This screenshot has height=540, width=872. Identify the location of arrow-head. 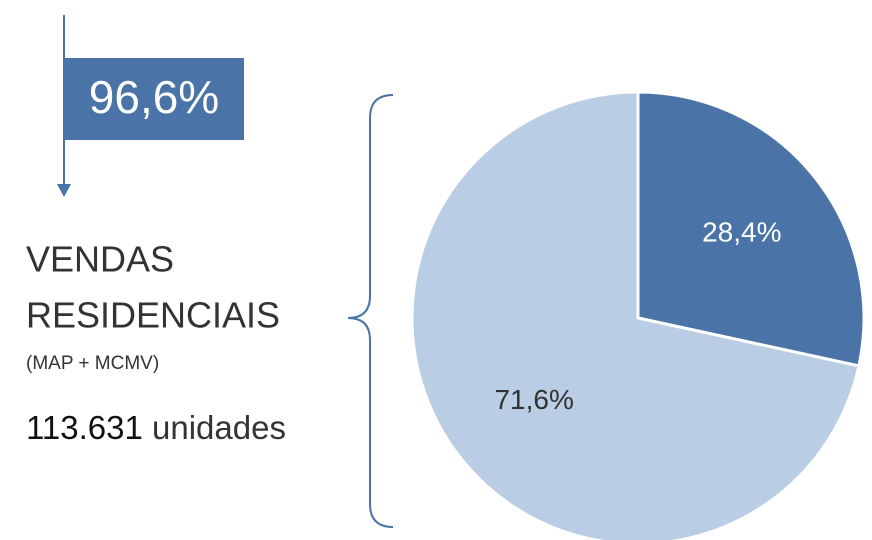
(64, 190).